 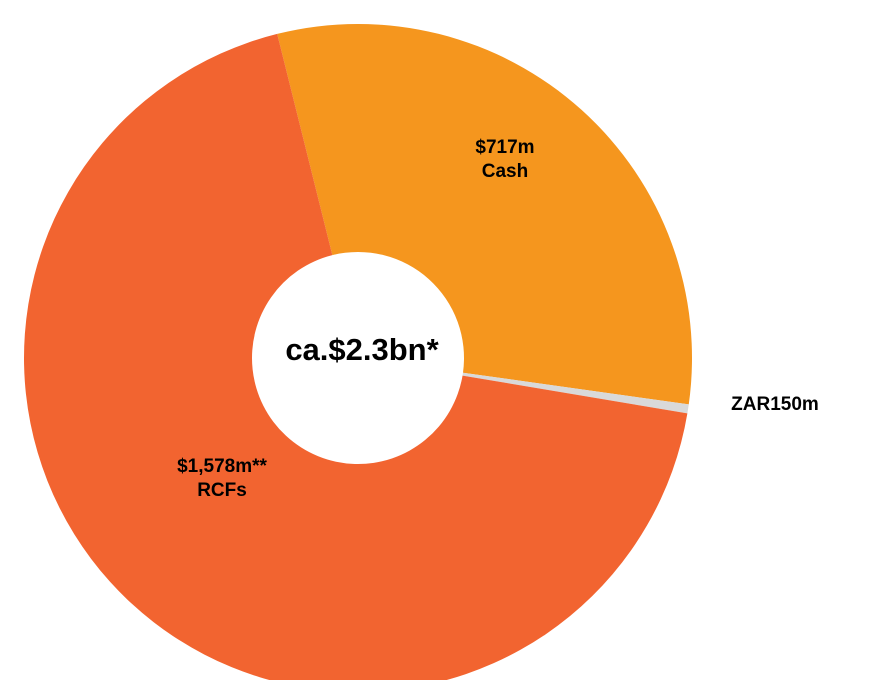 What do you see at coordinates (222, 490) in the screenshot?
I see `category-label: RCFs` at bounding box center [222, 490].